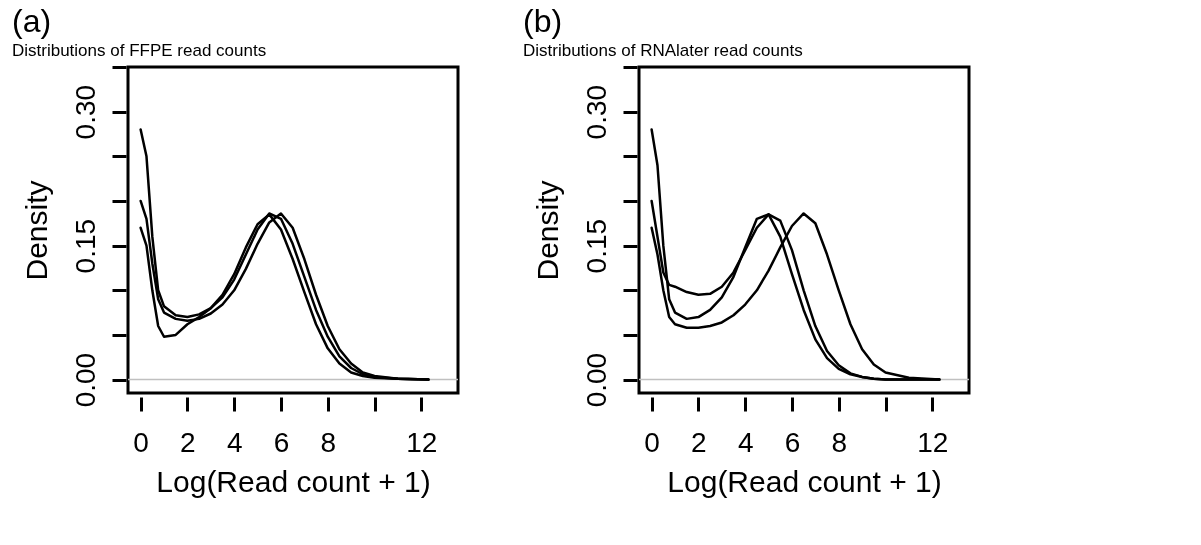  What do you see at coordinates (139, 50) in the screenshot?
I see `chart-subtitle: Distributions of FFPE read counts` at bounding box center [139, 50].